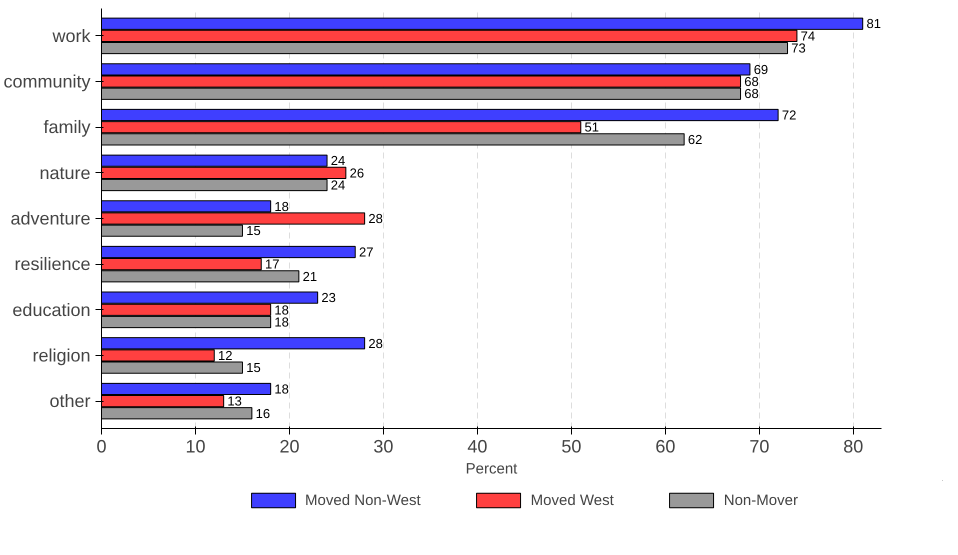 This screenshot has height=555, width=958. What do you see at coordinates (101, 446) in the screenshot?
I see `x-tick-label: 0` at bounding box center [101, 446].